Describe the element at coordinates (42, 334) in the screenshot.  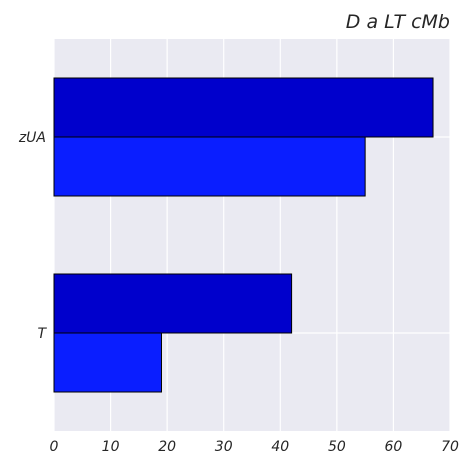
I see `y-tick-label: T` at that location.